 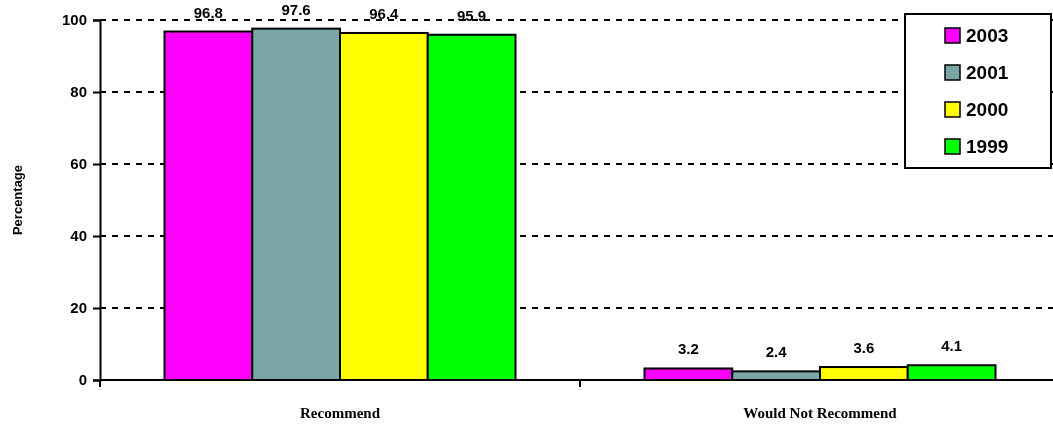 I want to click on data-label: 2.4, so click(x=776, y=352).